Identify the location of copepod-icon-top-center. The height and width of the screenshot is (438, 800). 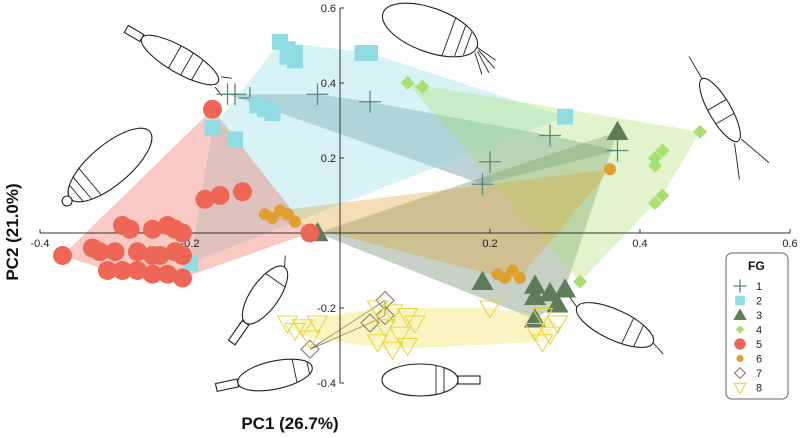
(438, 38).